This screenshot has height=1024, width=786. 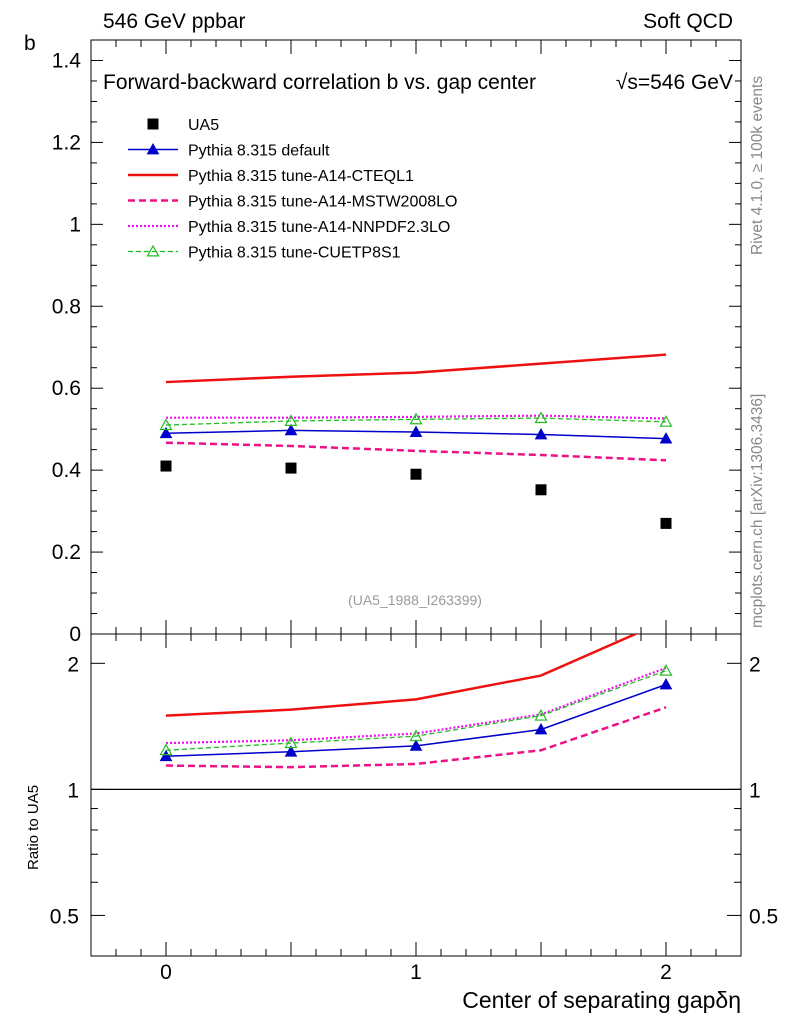 What do you see at coordinates (75, 224) in the screenshot?
I see `main-y-tick-label: 1` at bounding box center [75, 224].